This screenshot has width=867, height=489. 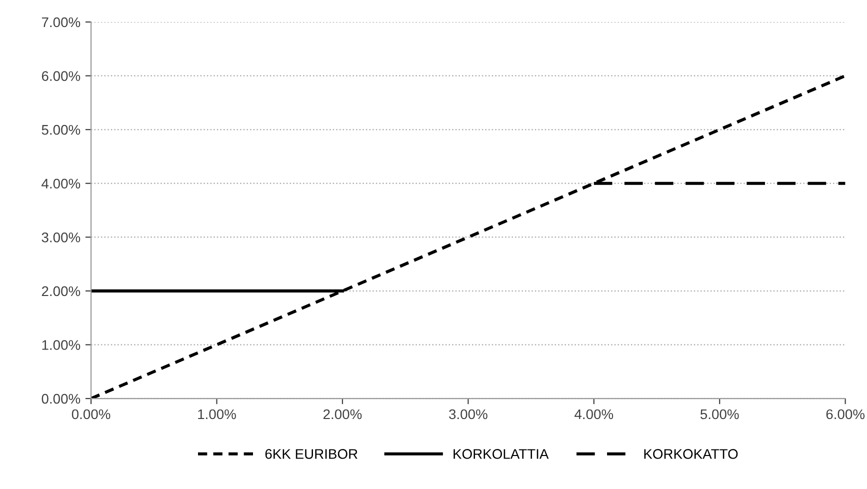 What do you see at coordinates (61, 183) in the screenshot?
I see `y-tick-label: 4.00%` at bounding box center [61, 183].